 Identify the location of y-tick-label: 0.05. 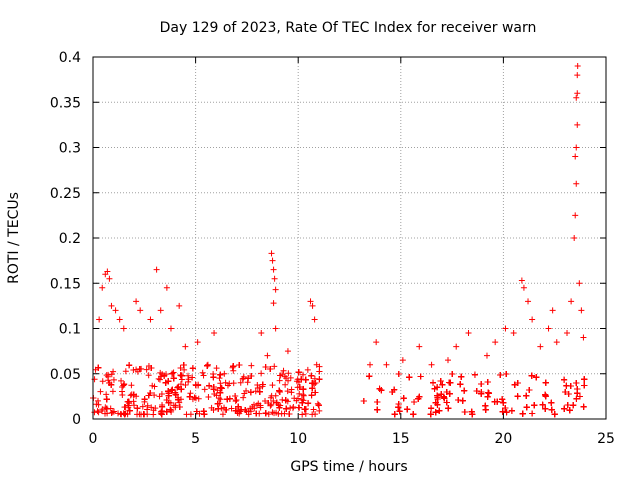
(65, 375).